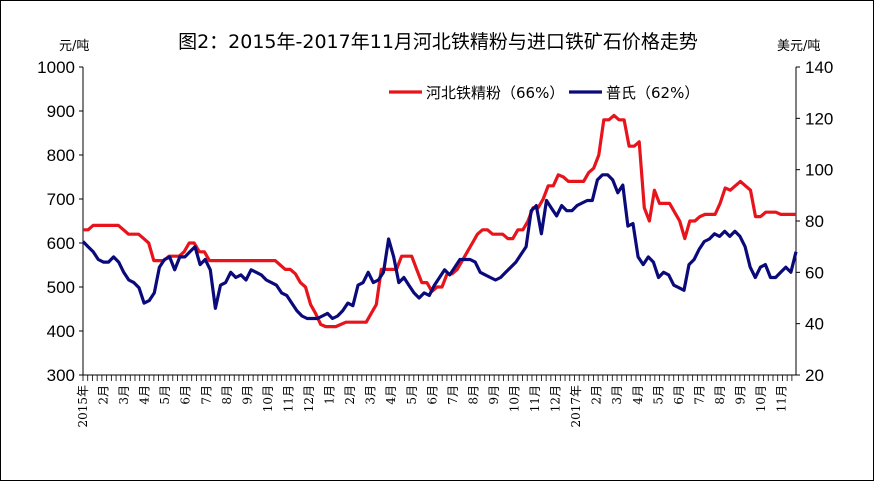 The image size is (874, 481). Describe the element at coordinates (330, 395) in the screenshot. I see `x-tick-label: 1月` at that location.